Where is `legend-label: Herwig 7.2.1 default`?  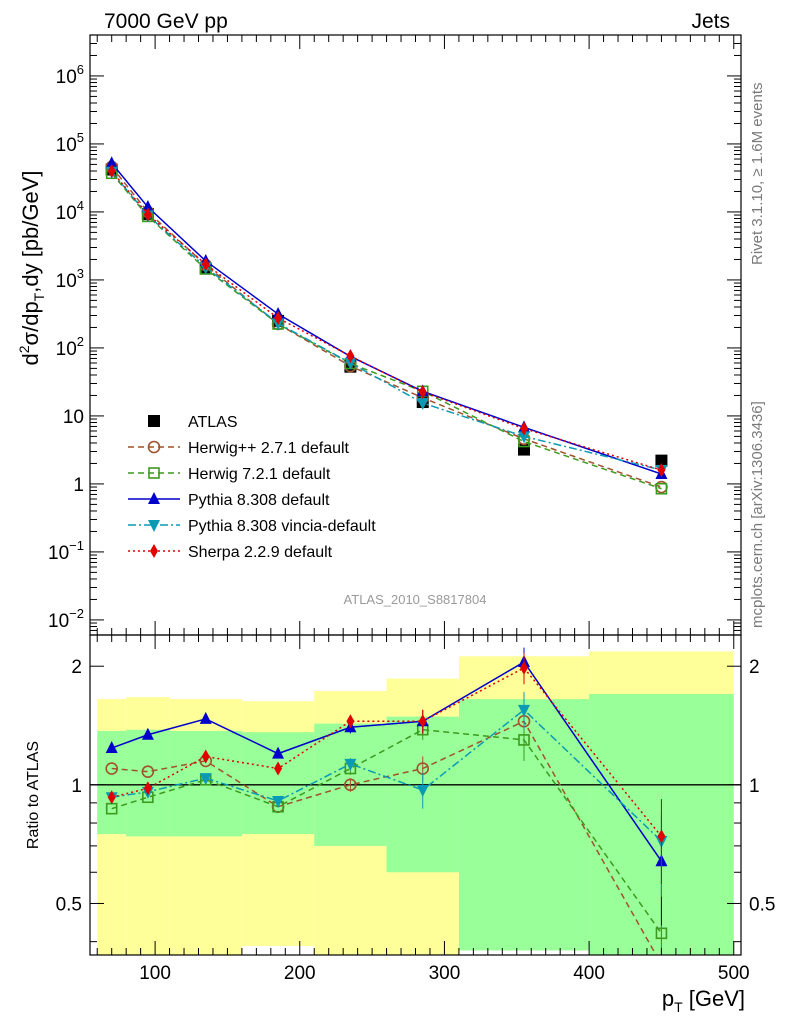 legend-label: Herwig 7.2.1 default is located at coordinates (259, 474).